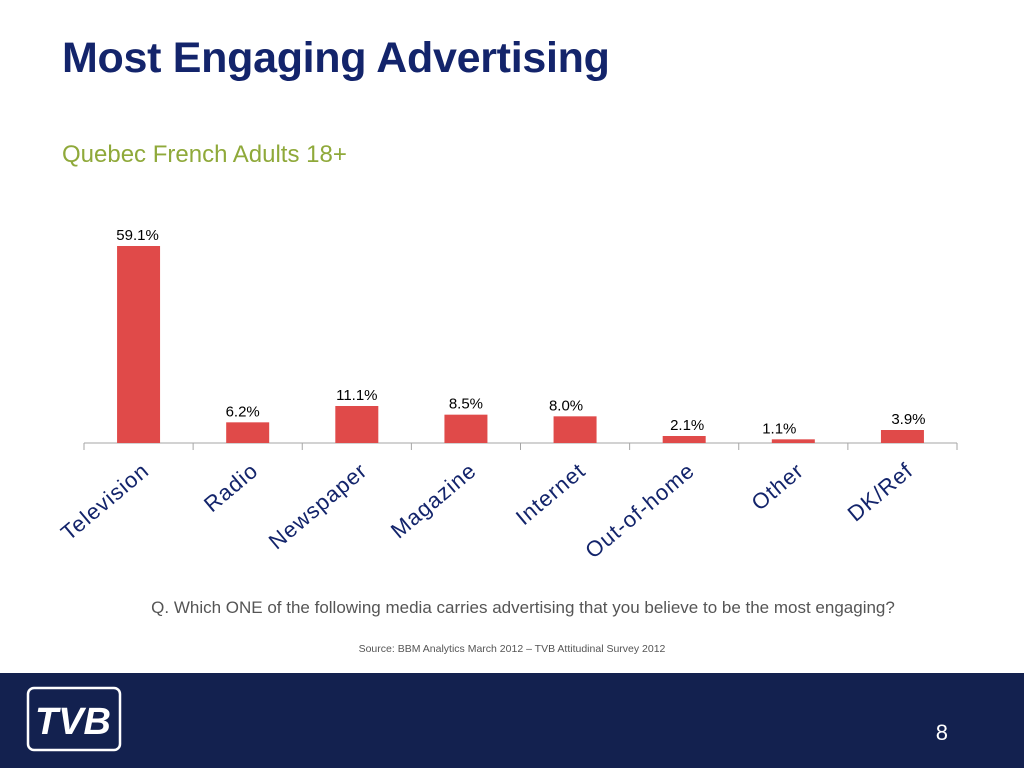 The height and width of the screenshot is (768, 1024). I want to click on data-label: 1.1%, so click(779, 428).